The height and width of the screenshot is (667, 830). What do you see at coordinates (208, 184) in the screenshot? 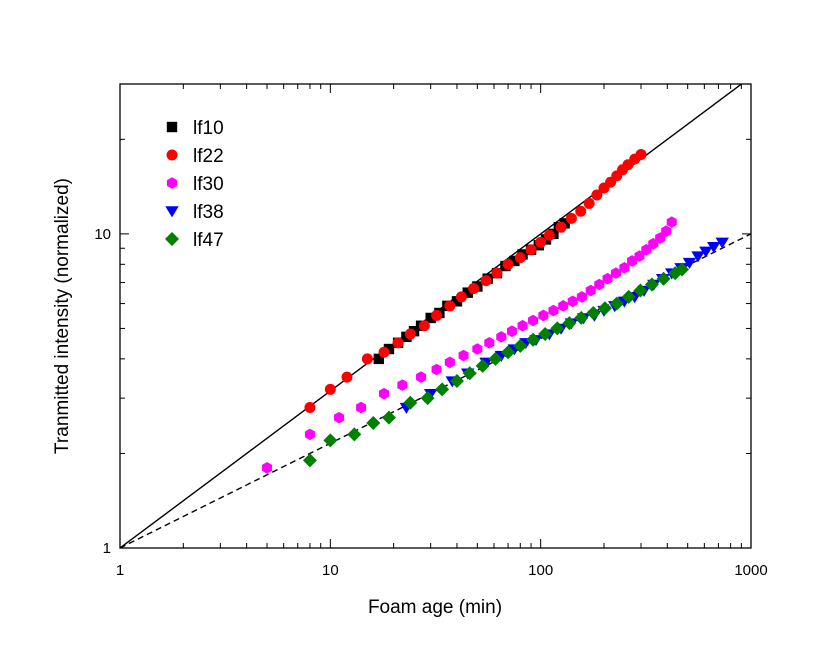
I see `legend-label-lf30: lf30` at bounding box center [208, 184].